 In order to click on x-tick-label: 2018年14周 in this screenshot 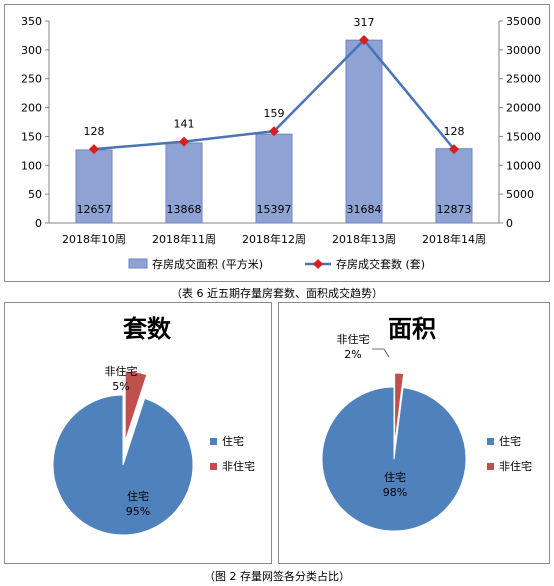, I will do `click(454, 239)`.